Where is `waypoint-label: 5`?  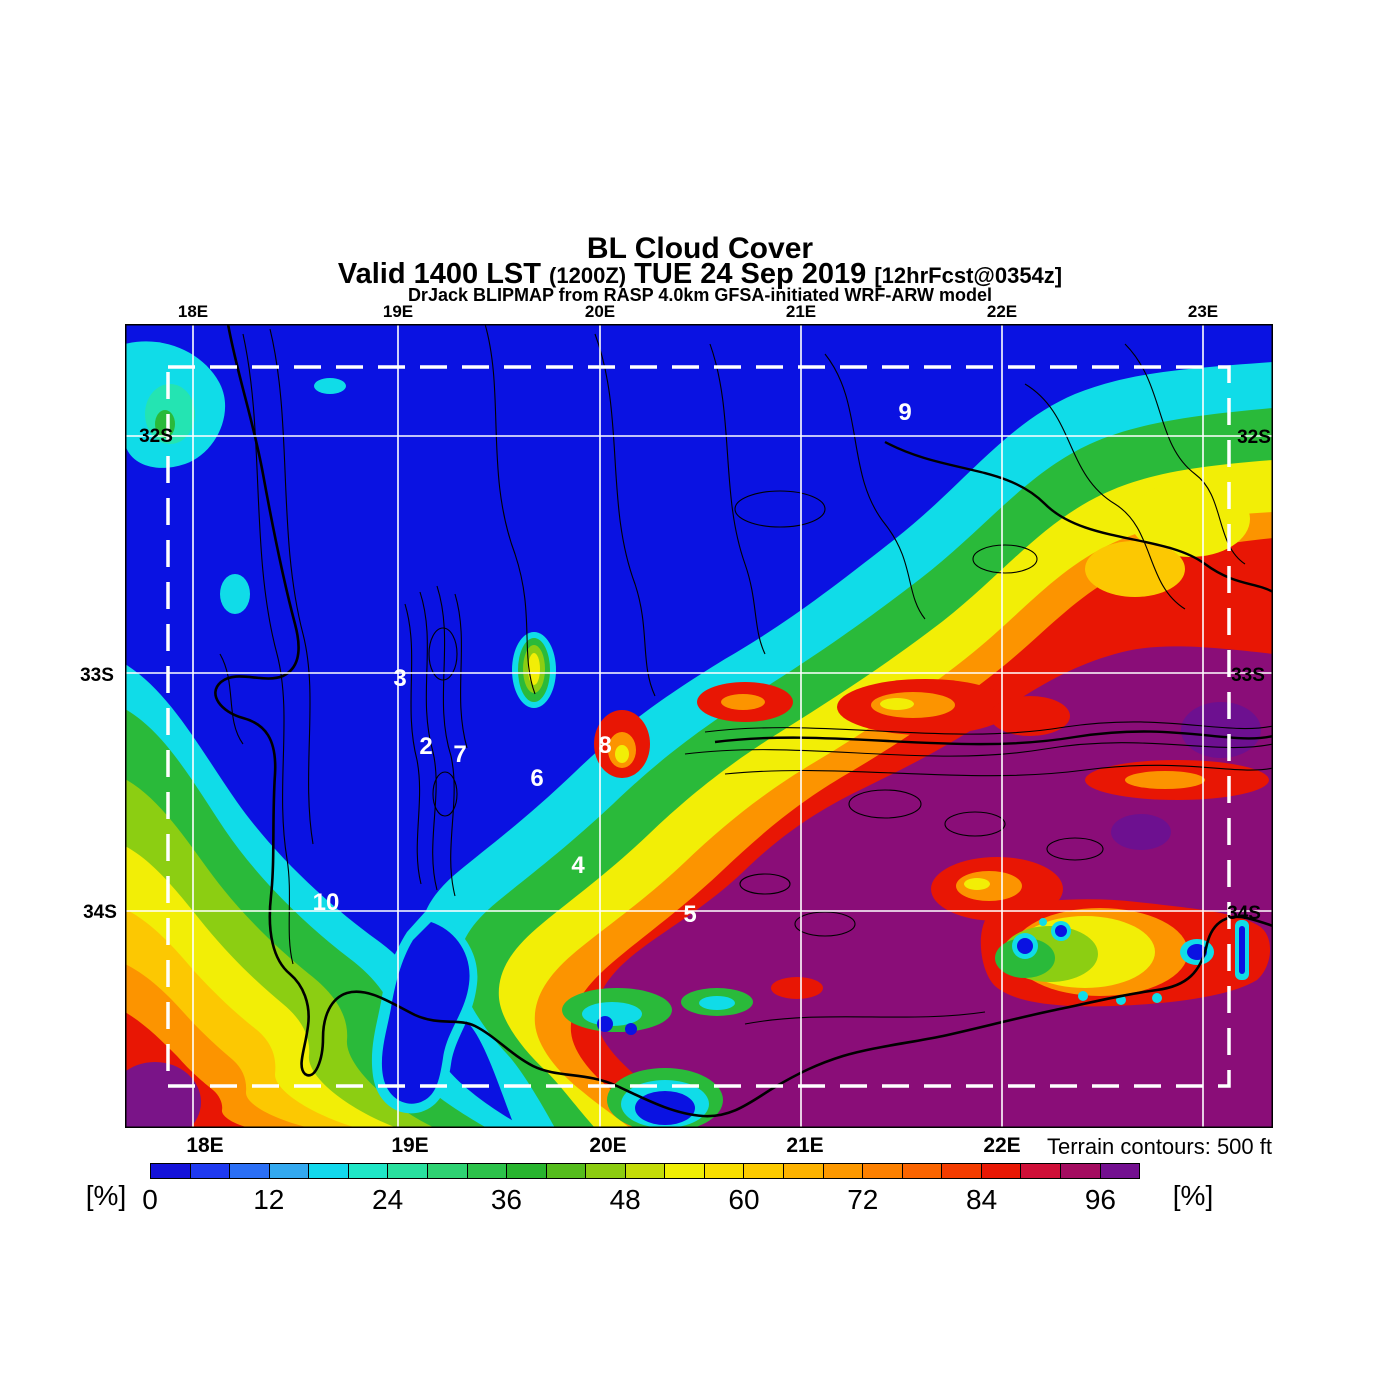
waypoint-label: 5 is located at coordinates (689, 914).